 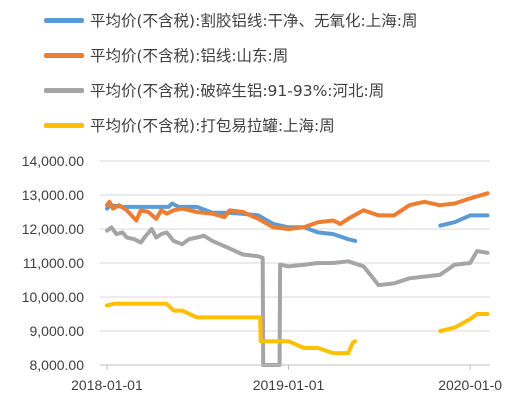 I want to click on legend-label-1: 平均价(不含税):割胶铝线:干净、无氧化:上海:周, so click(x=254, y=21).